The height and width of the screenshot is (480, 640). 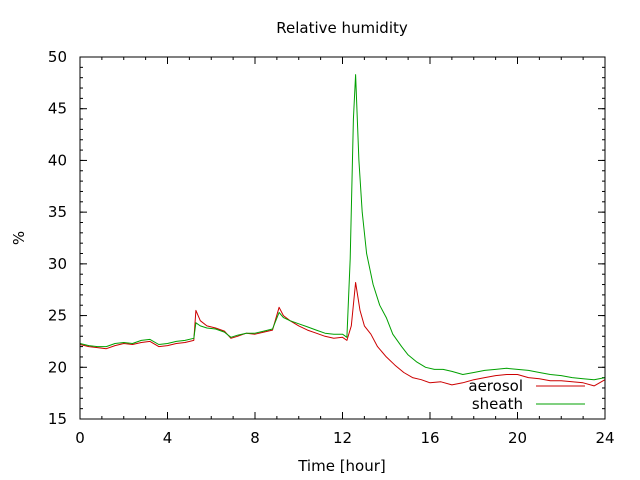 What do you see at coordinates (497, 404) in the screenshot?
I see `legend-label-sheath: sheath` at bounding box center [497, 404].